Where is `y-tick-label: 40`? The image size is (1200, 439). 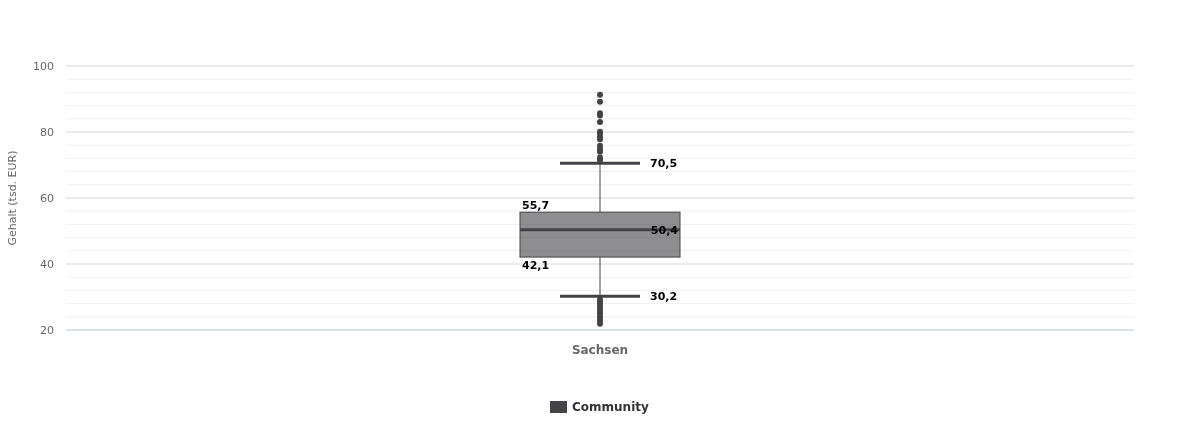
y-tick-label: 40 is located at coordinates (47, 264).